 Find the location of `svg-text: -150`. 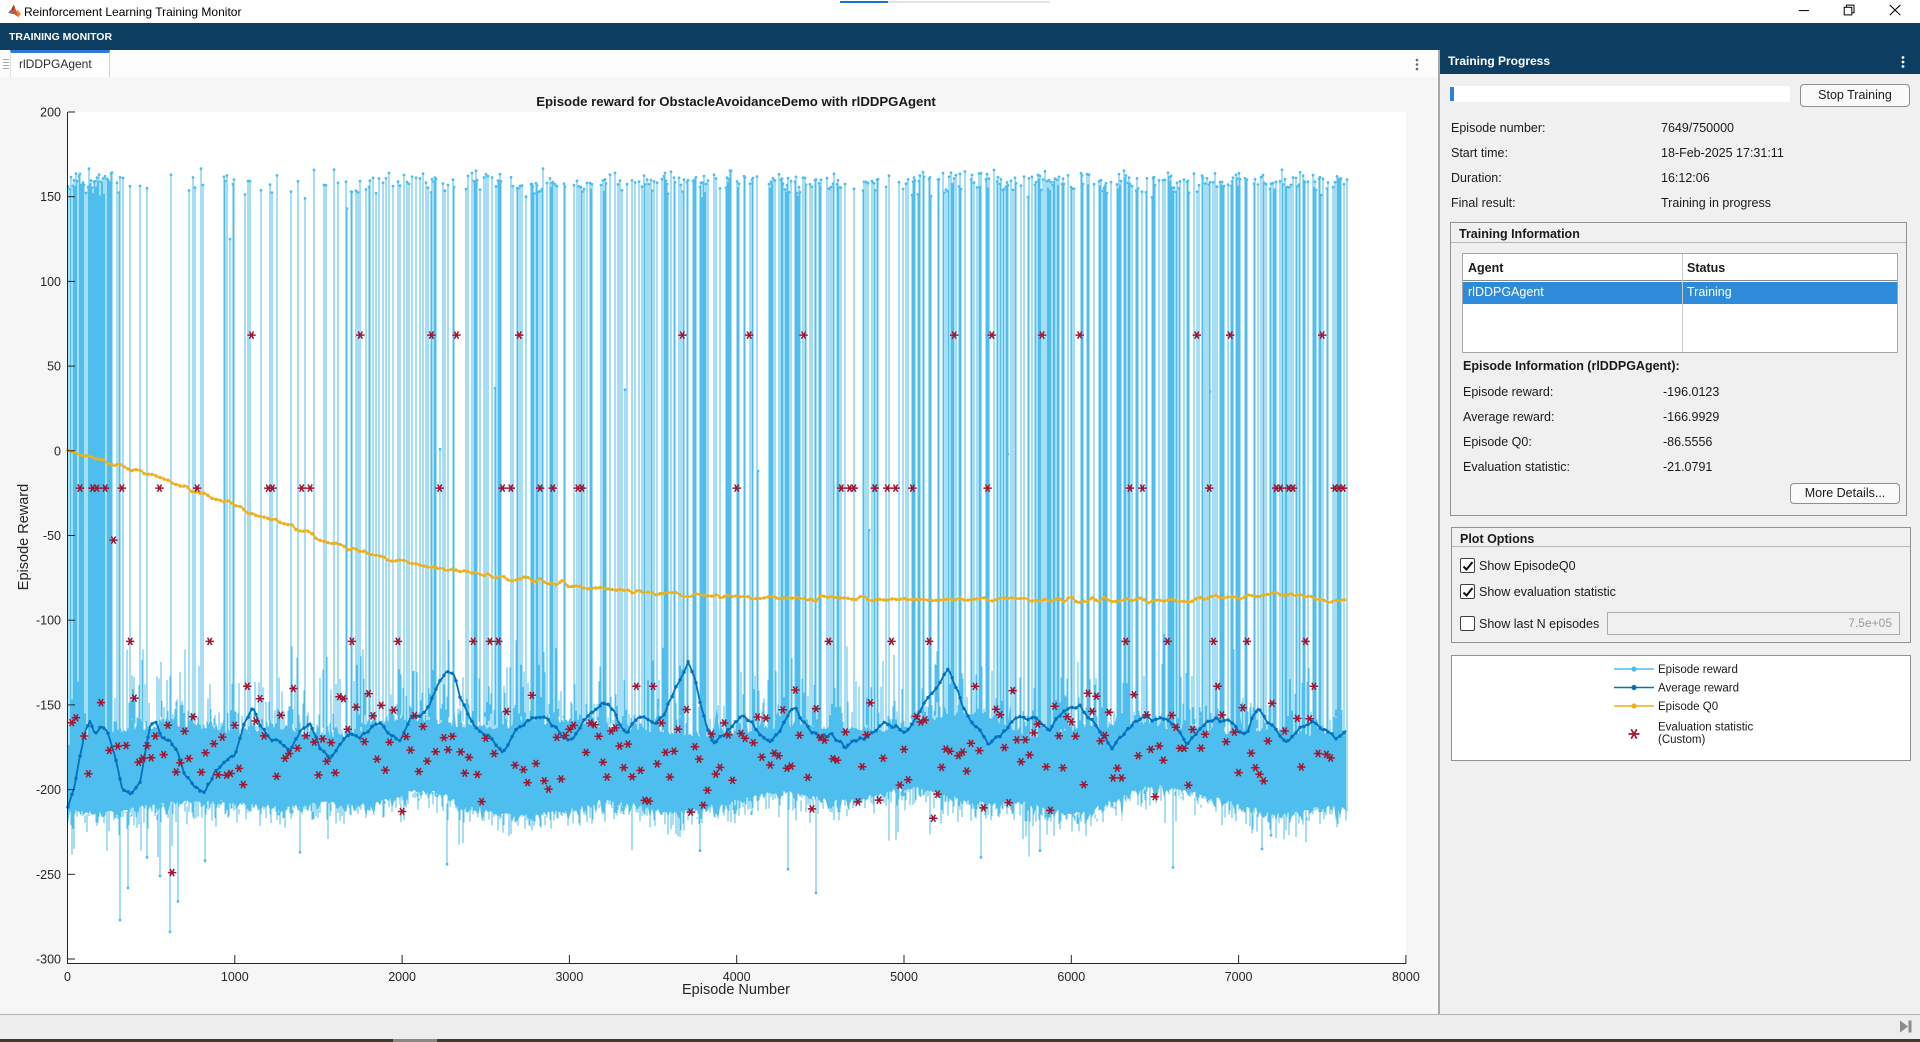

svg-text: -150 is located at coordinates (48, 705).